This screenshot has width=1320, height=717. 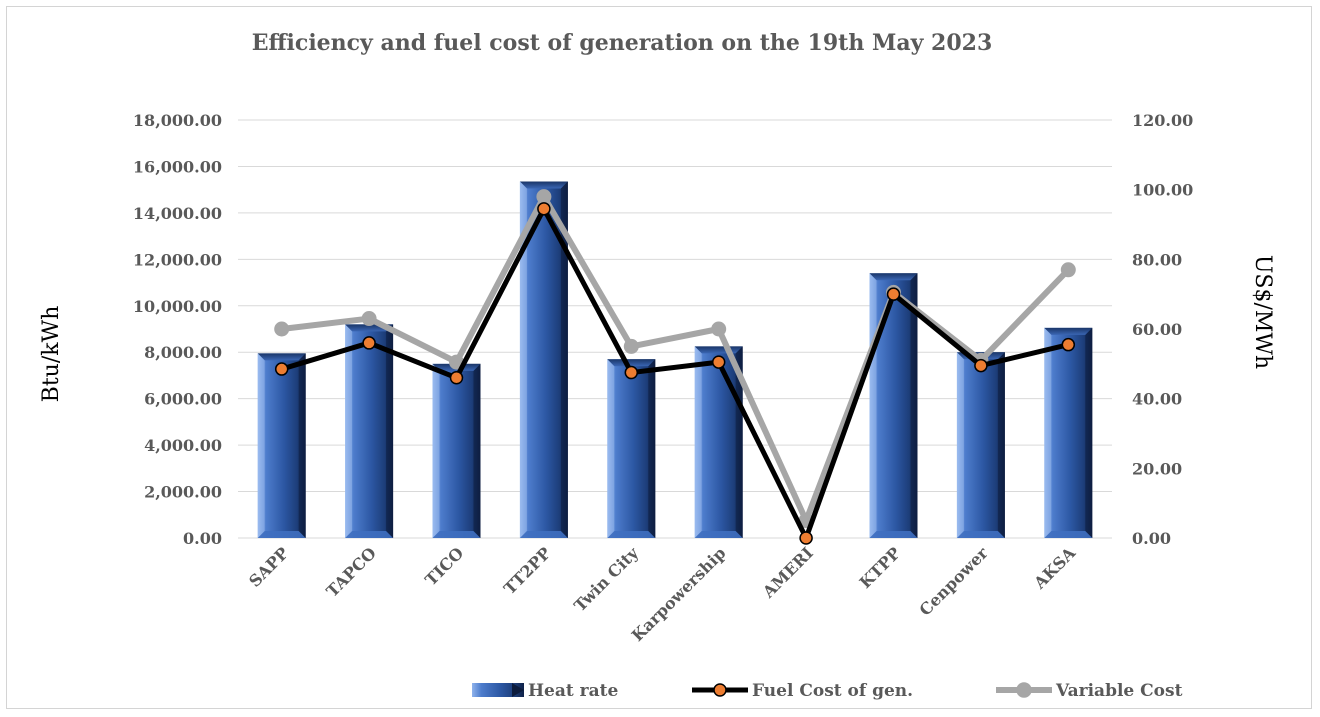 What do you see at coordinates (1157, 329) in the screenshot?
I see `y2-tick-label: 60.00` at bounding box center [1157, 329].